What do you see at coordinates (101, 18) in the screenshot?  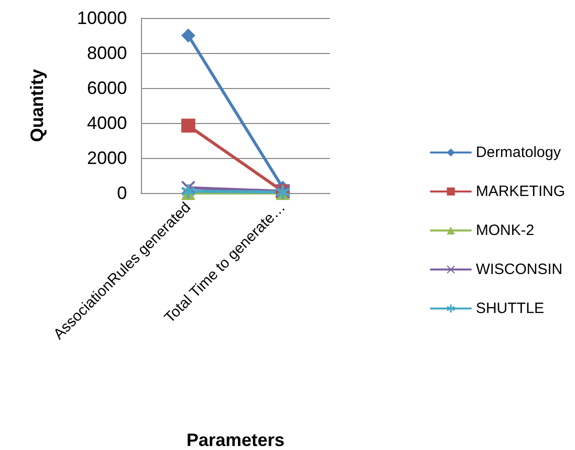 I see `y-tick-label: 10000` at bounding box center [101, 18].